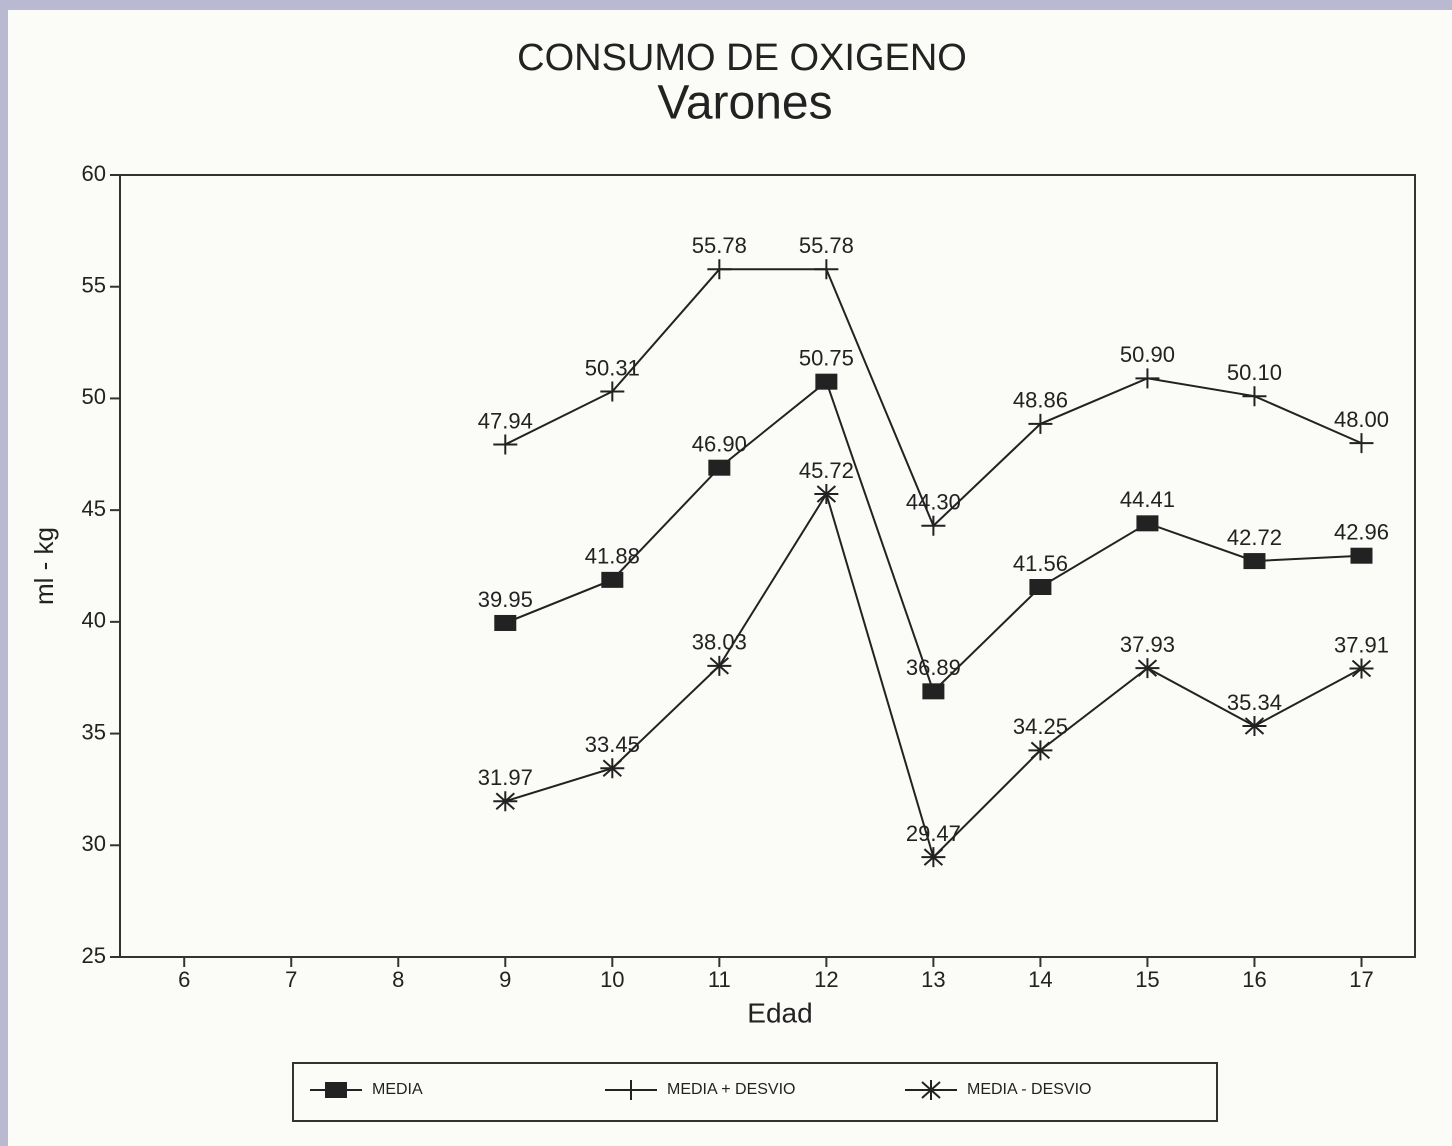 The width and height of the screenshot is (1452, 1146). Describe the element at coordinates (1147, 644) in the screenshot. I see `value-label: 37.93` at that location.